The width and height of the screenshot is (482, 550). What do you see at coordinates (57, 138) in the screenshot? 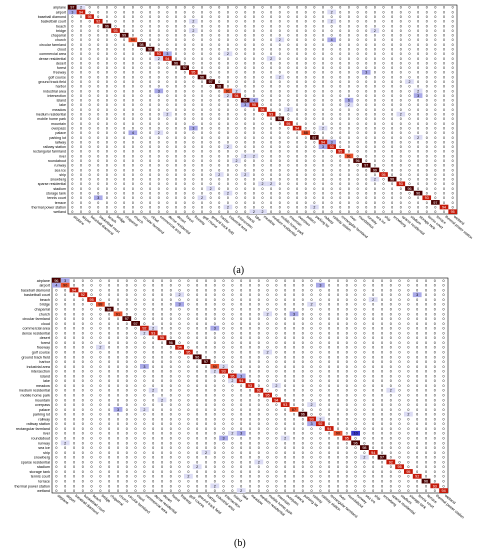
I see `row-label: parking lot` at bounding box center [57, 138].